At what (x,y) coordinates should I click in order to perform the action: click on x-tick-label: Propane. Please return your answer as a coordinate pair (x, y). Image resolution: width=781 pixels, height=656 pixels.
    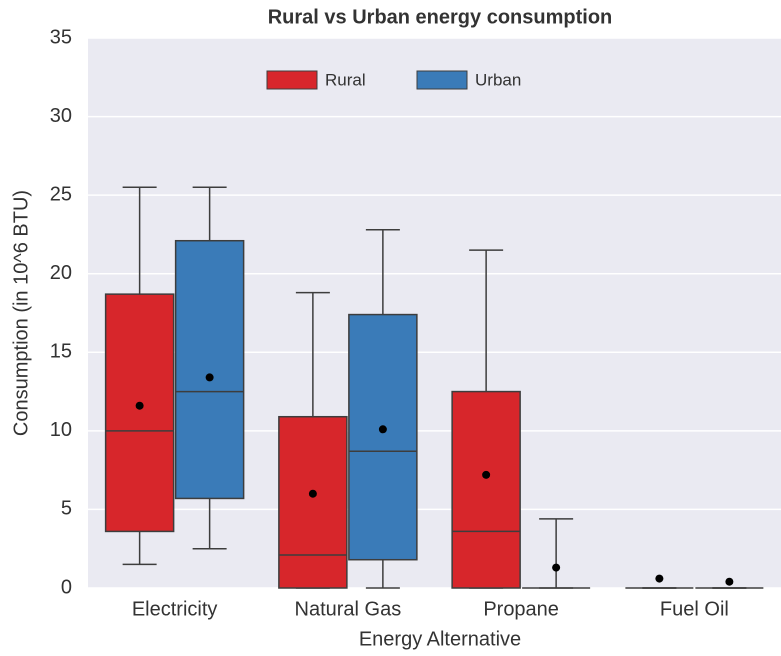
    Looking at the image, I should click on (521, 609).